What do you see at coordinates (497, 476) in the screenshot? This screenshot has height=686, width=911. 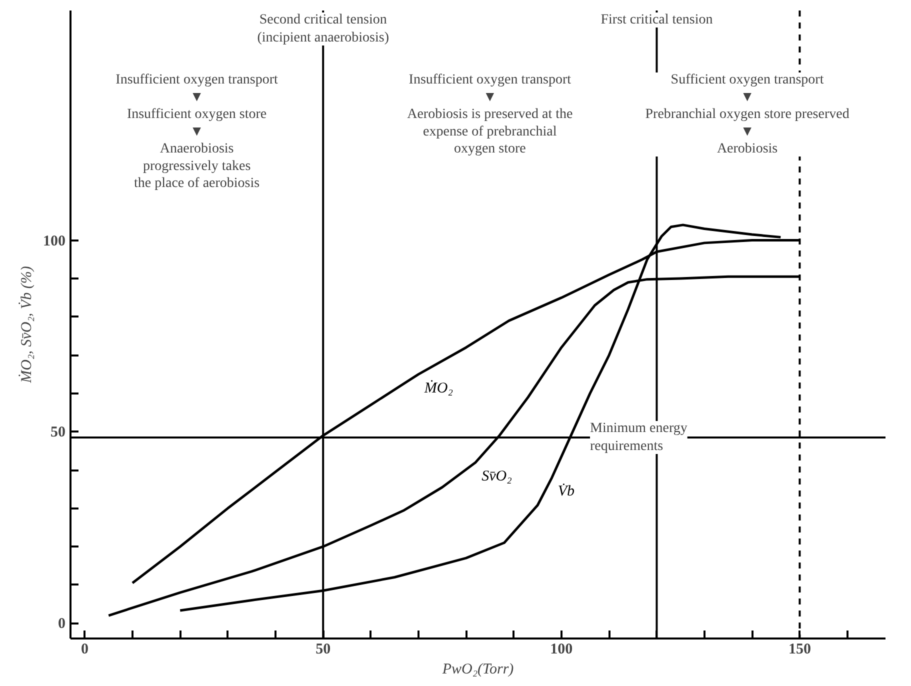 I see `series-label: Sv̄O₂` at bounding box center [497, 476].